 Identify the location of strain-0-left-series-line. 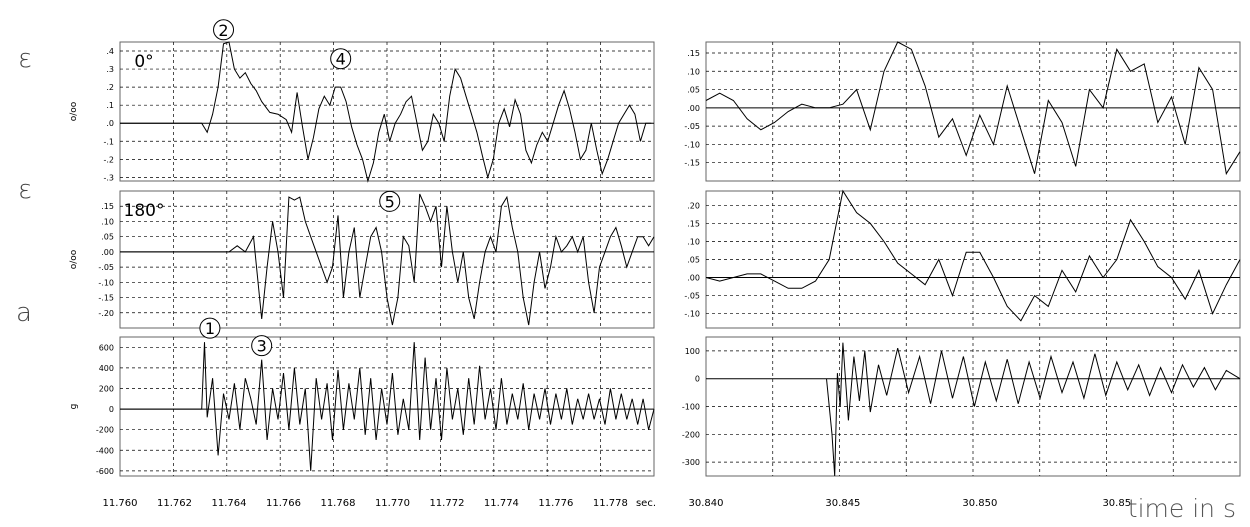
(386, 112).